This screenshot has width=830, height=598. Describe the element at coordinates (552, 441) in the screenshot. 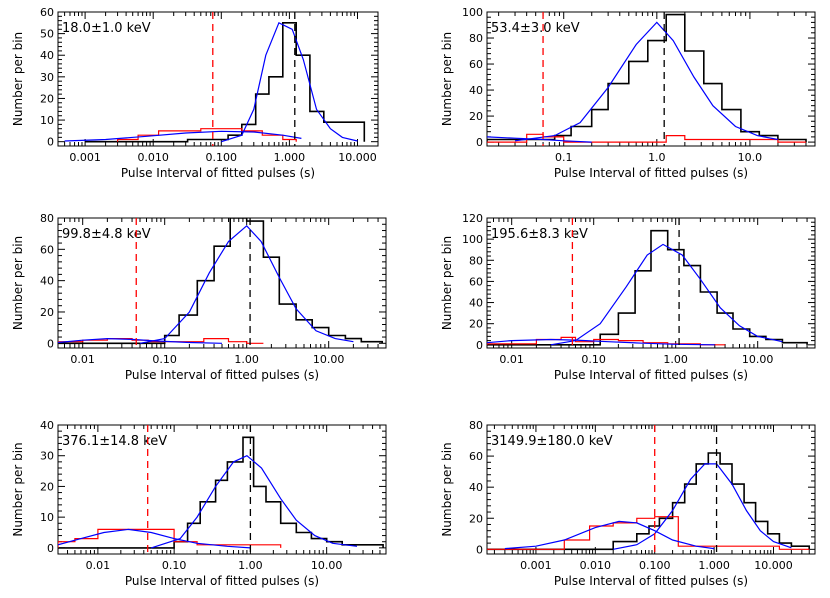

I see `energy-label: 3149.9±180.0 keV` at that location.